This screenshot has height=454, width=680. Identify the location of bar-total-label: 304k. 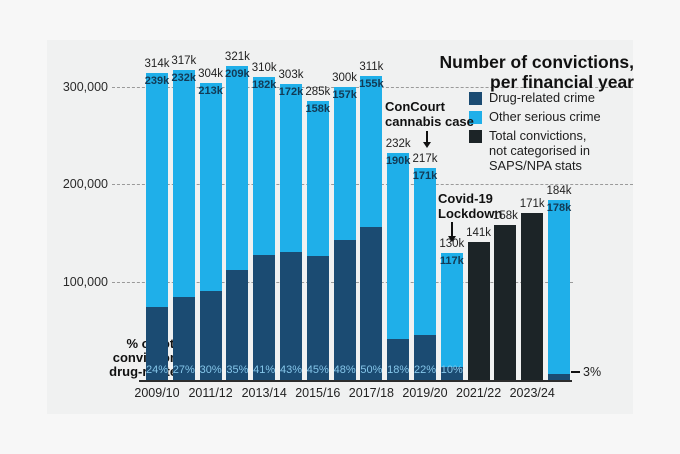
(211, 73).